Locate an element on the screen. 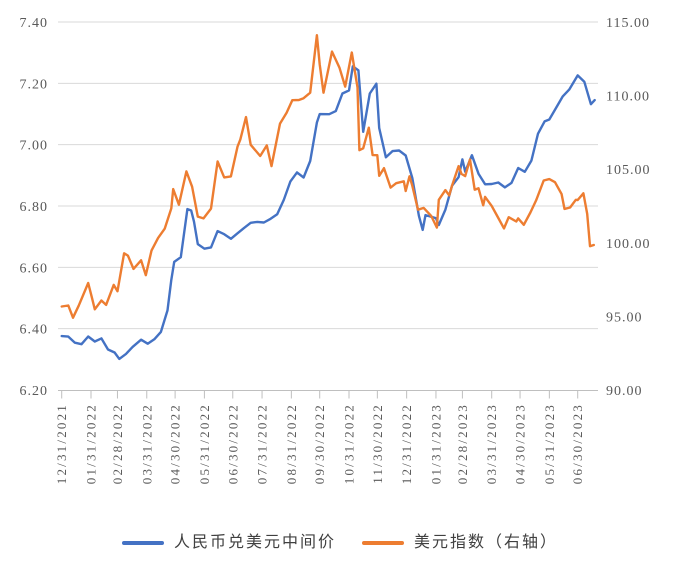 The width and height of the screenshot is (680, 572). x-axis-tick-label: 04/30/2022 is located at coordinates (175, 443).